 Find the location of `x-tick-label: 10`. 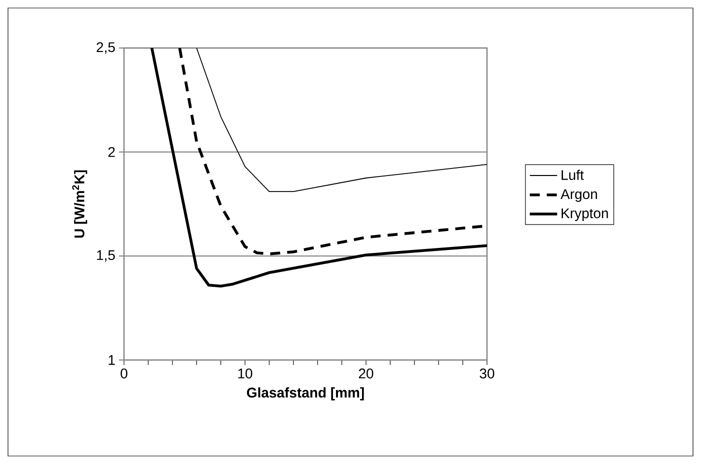

x-tick-label: 10 is located at coordinates (245, 373).